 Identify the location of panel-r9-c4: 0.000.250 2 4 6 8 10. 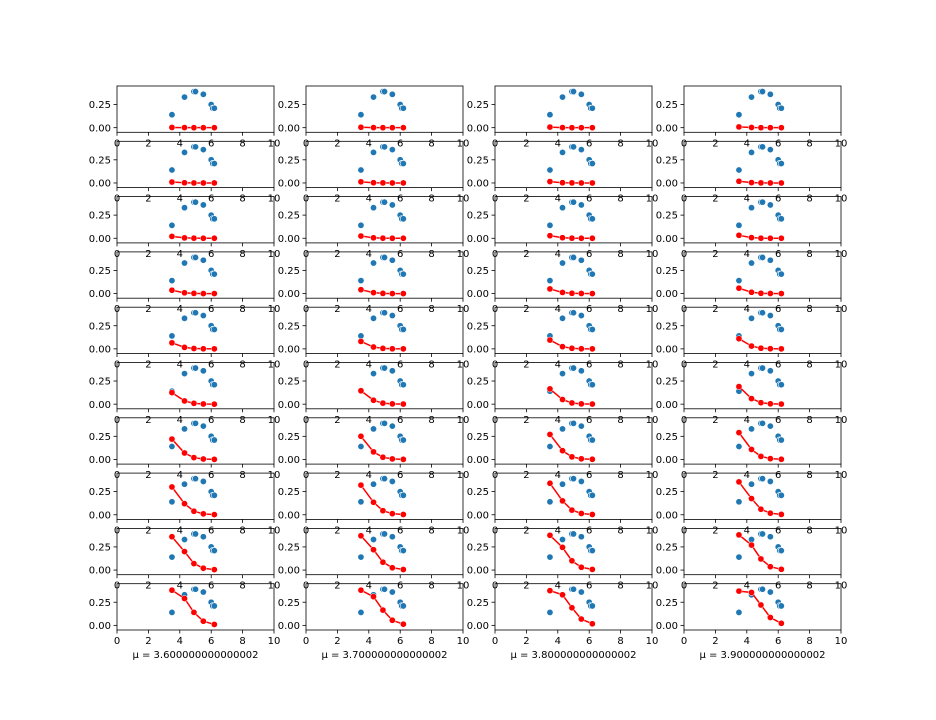
(751, 560).